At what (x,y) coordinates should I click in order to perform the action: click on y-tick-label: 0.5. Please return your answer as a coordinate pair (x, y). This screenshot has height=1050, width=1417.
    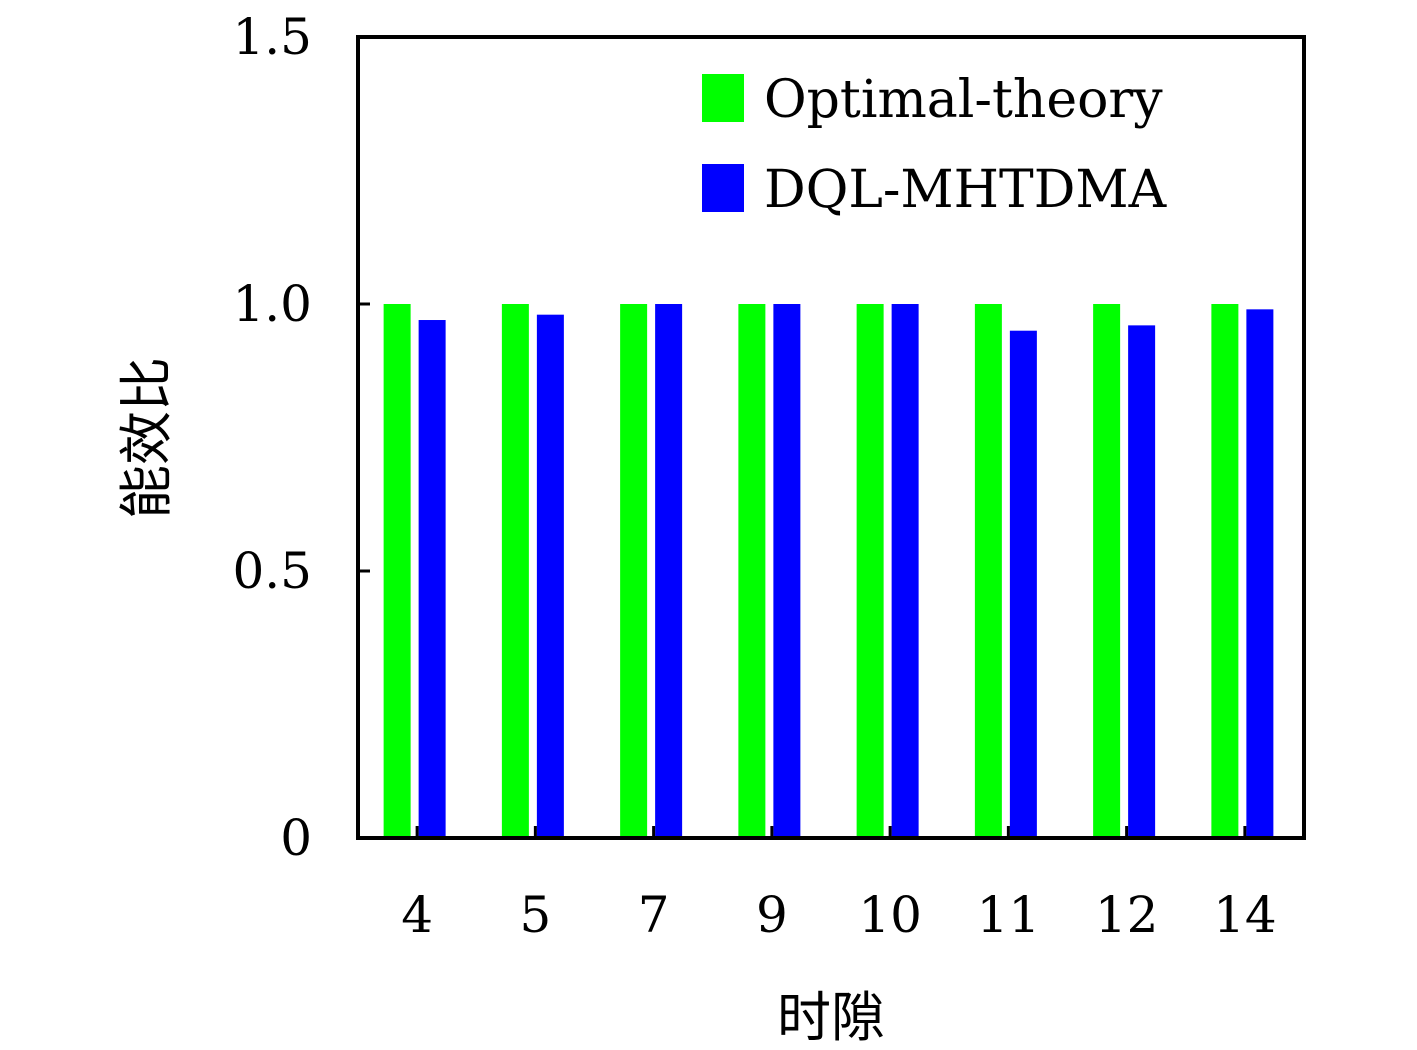
    Looking at the image, I should click on (272, 571).